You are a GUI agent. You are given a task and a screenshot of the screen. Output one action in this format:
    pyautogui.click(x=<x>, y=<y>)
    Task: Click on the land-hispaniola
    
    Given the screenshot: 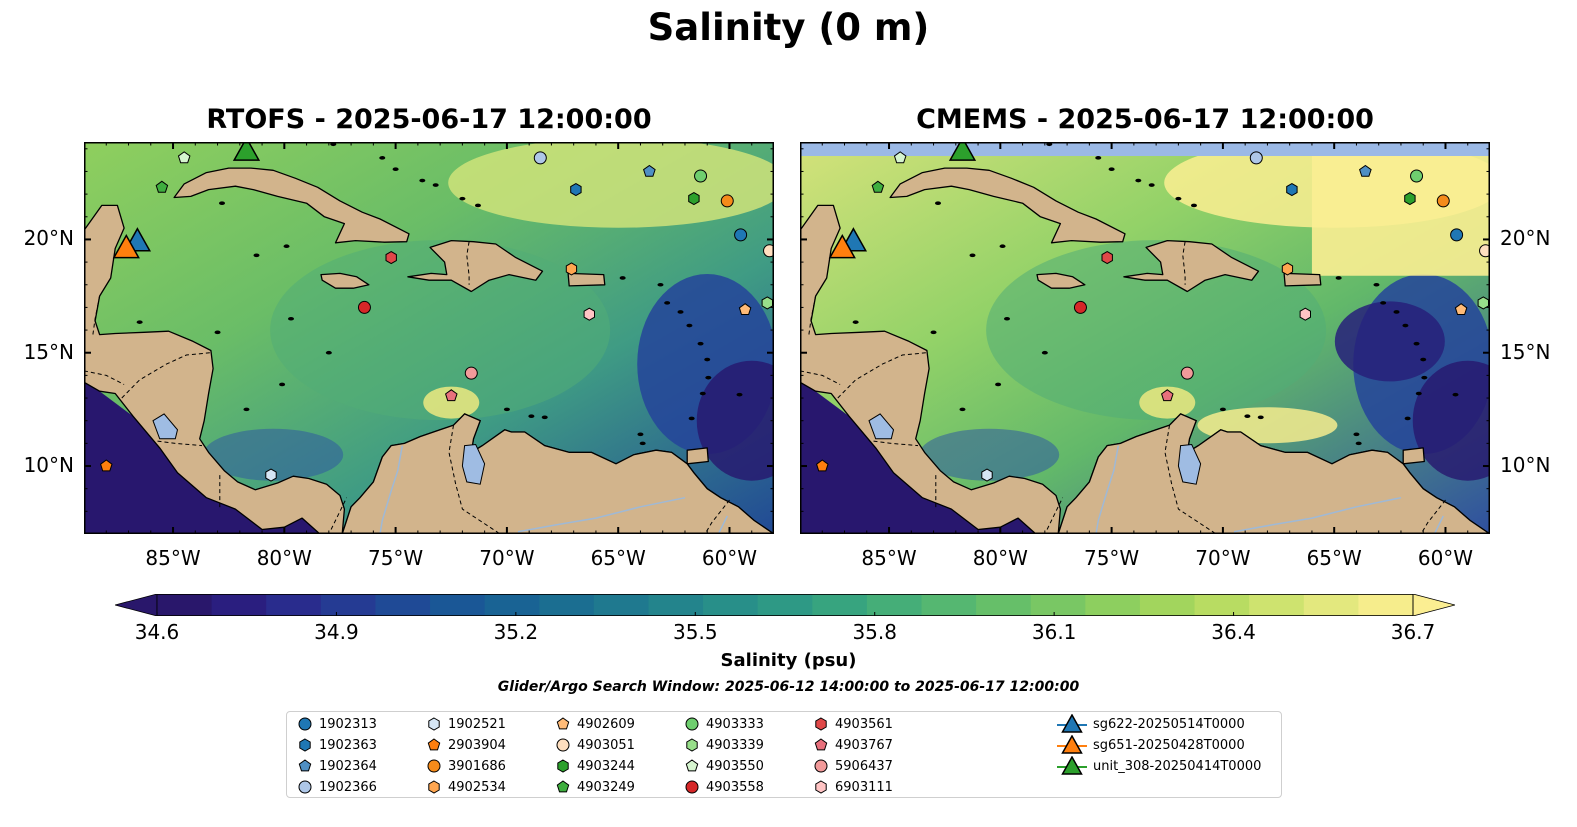 What is the action you would take?
    pyautogui.click(x=1191, y=266)
    